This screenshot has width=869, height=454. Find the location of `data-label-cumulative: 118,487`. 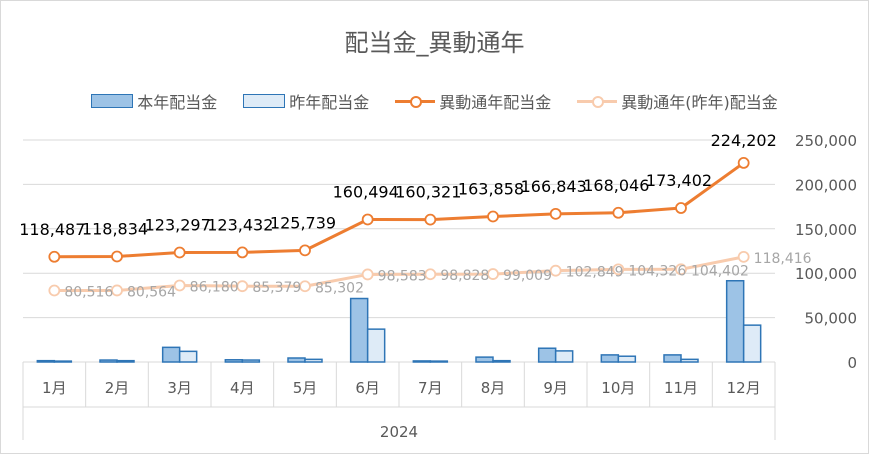

data-label-cumulative: 118,487 is located at coordinates (52, 229).